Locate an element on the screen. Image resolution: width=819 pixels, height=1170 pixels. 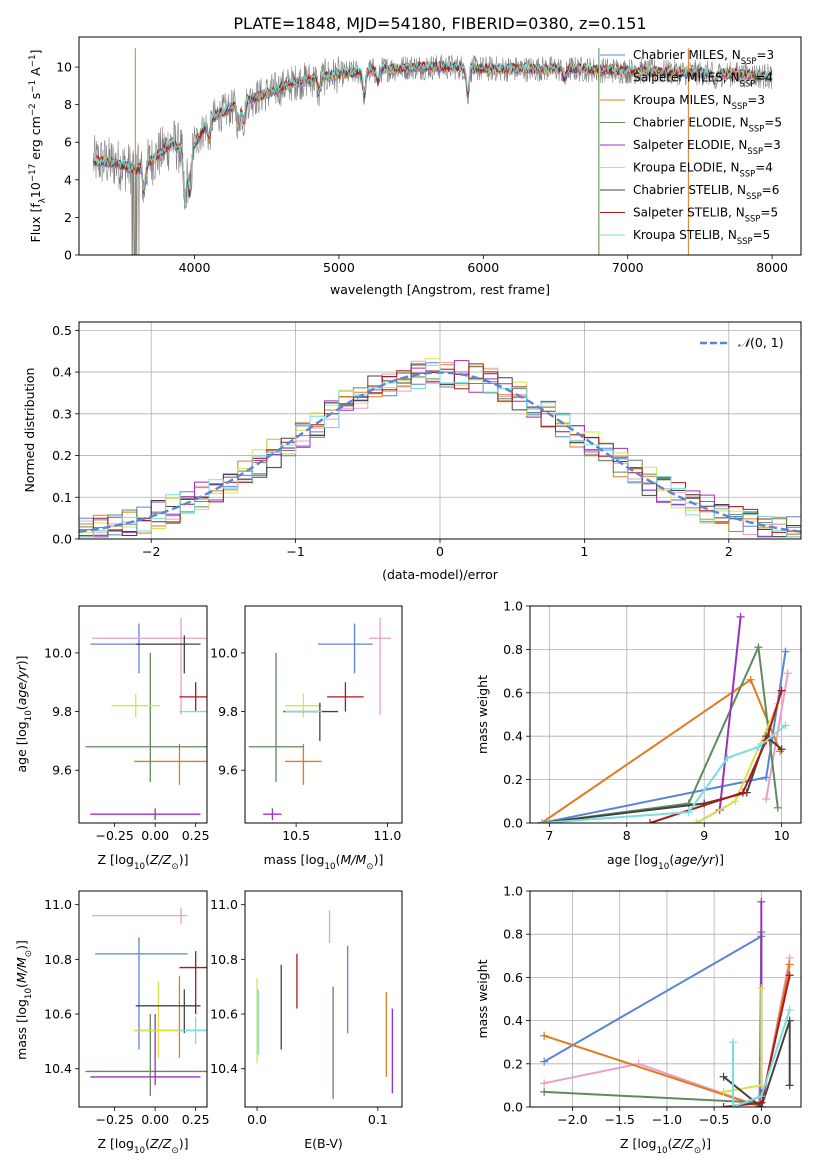
legend-label-chabrier-elodie: Chabrier ELODIE, NSSP=5 is located at coordinates (707, 125).